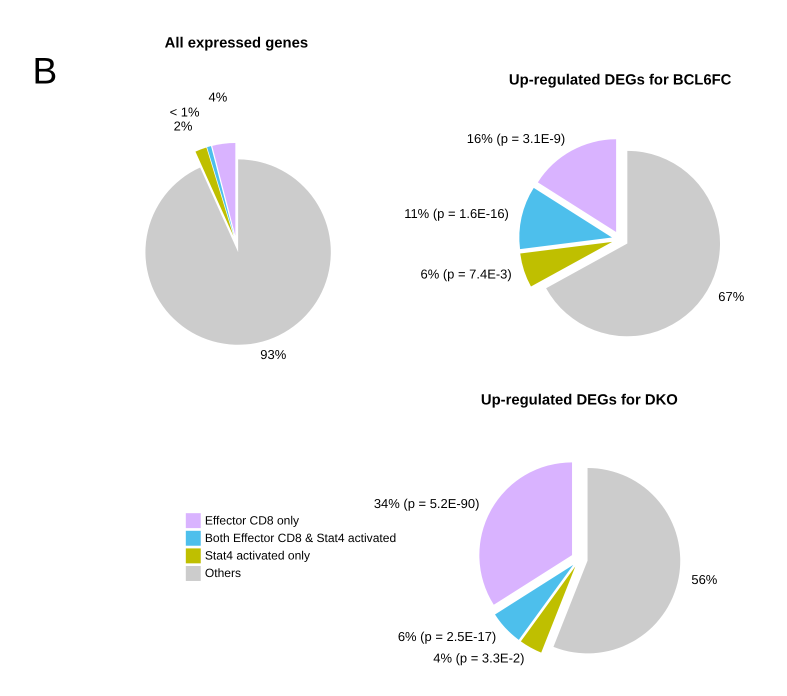  Describe the element at coordinates (185, 112) in the screenshot. I see `data-label: < 1%` at that location.